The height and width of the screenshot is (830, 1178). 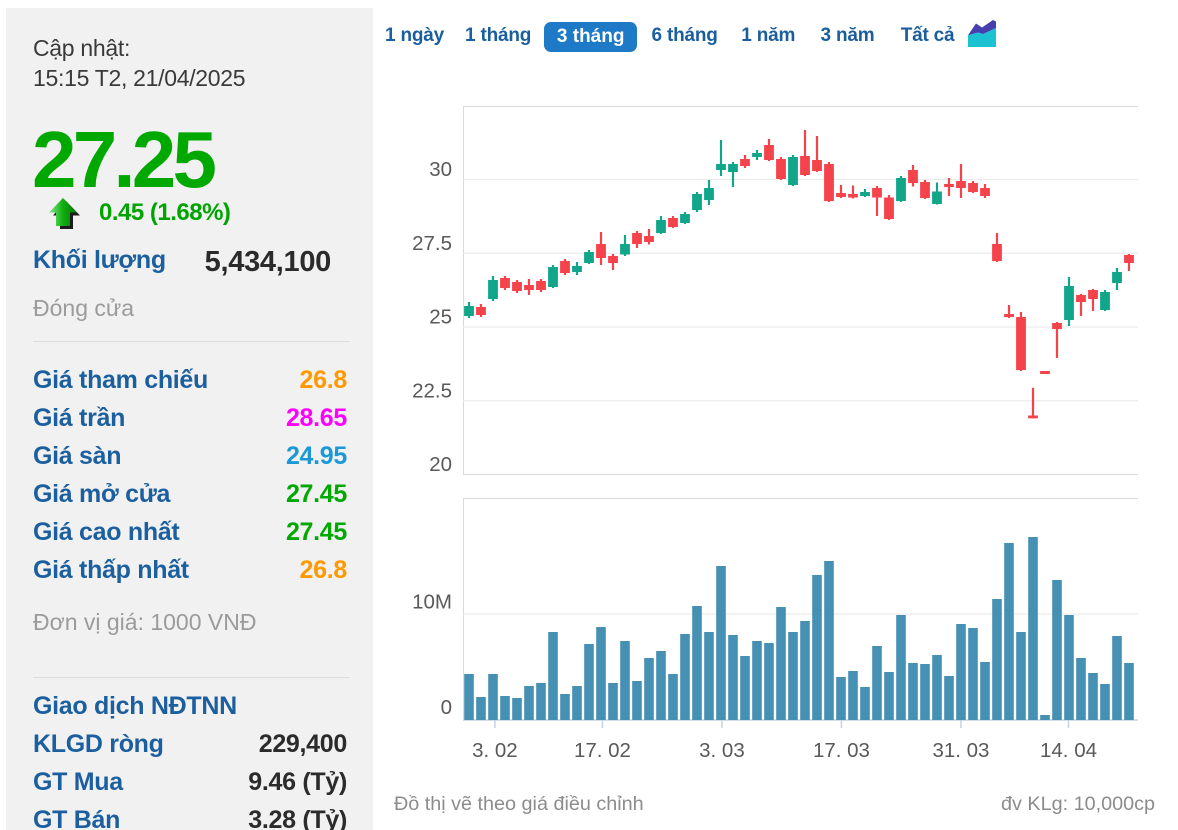 I want to click on svg-text: 27.5, so click(x=432, y=243).